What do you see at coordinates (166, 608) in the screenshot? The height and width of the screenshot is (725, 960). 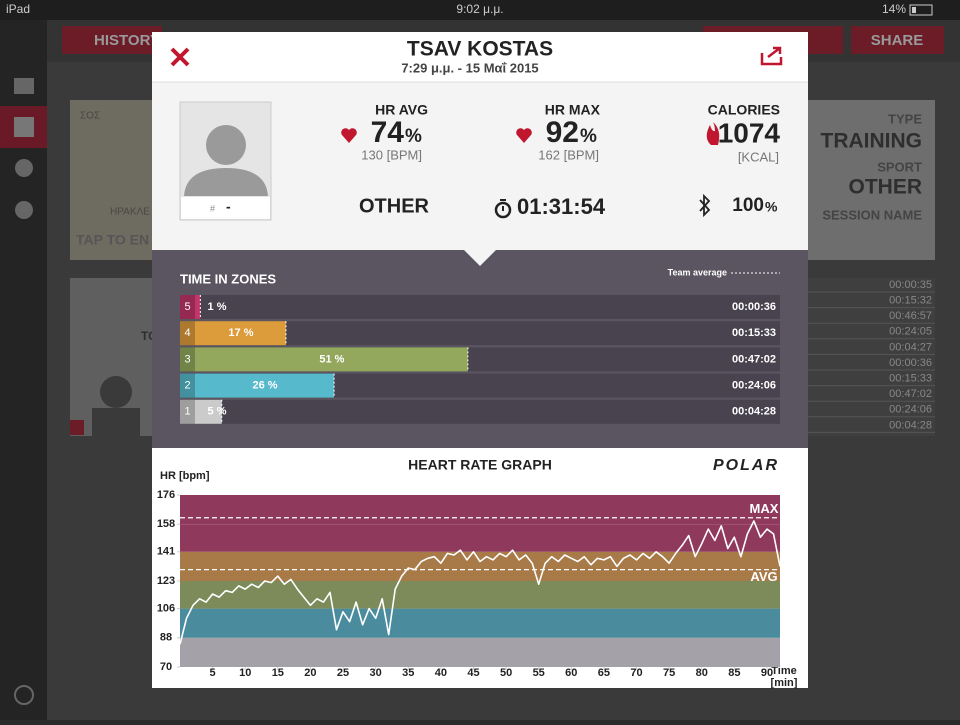 I see `y-tick-label: 106` at bounding box center [166, 608].